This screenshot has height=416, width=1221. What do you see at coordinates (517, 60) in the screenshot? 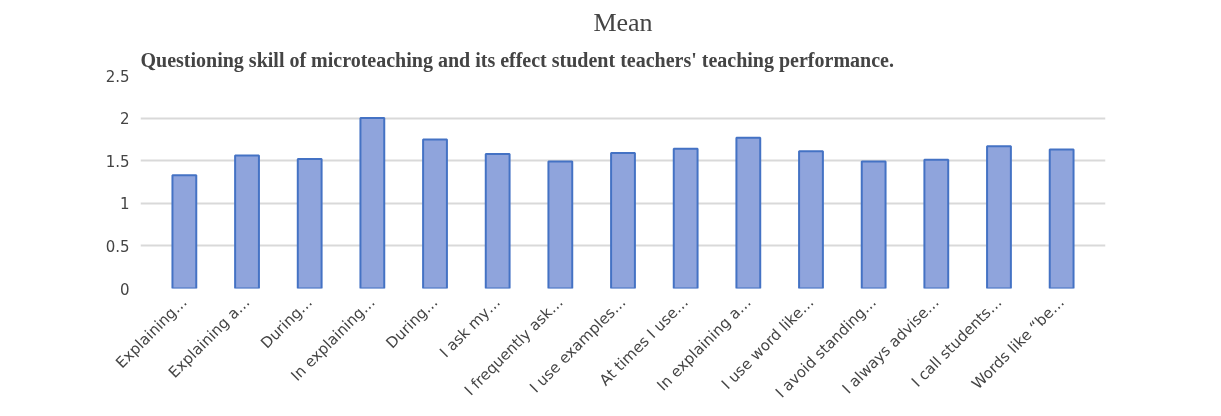
I see `text: Questioning skill of microteaching and its effect student teachers' teaching performance.` at bounding box center [517, 60].